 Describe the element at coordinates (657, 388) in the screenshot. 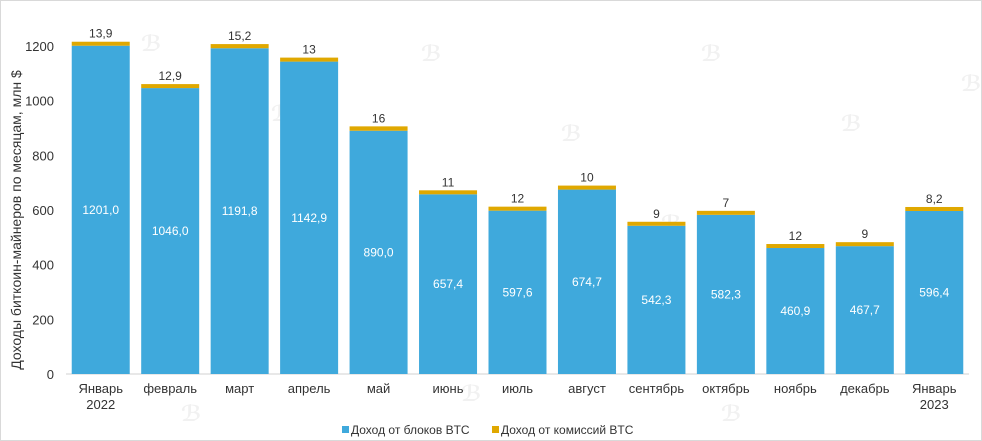

I see `x-tick-label: сентябрь` at that location.